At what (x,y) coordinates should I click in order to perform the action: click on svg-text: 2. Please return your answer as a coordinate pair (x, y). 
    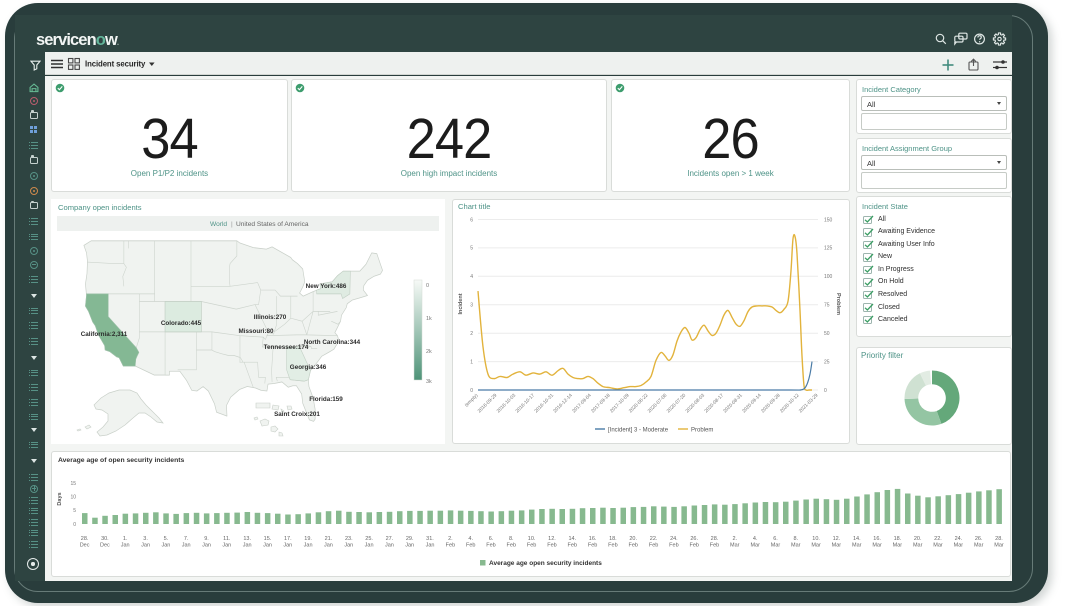
    Looking at the image, I should click on (471, 334).